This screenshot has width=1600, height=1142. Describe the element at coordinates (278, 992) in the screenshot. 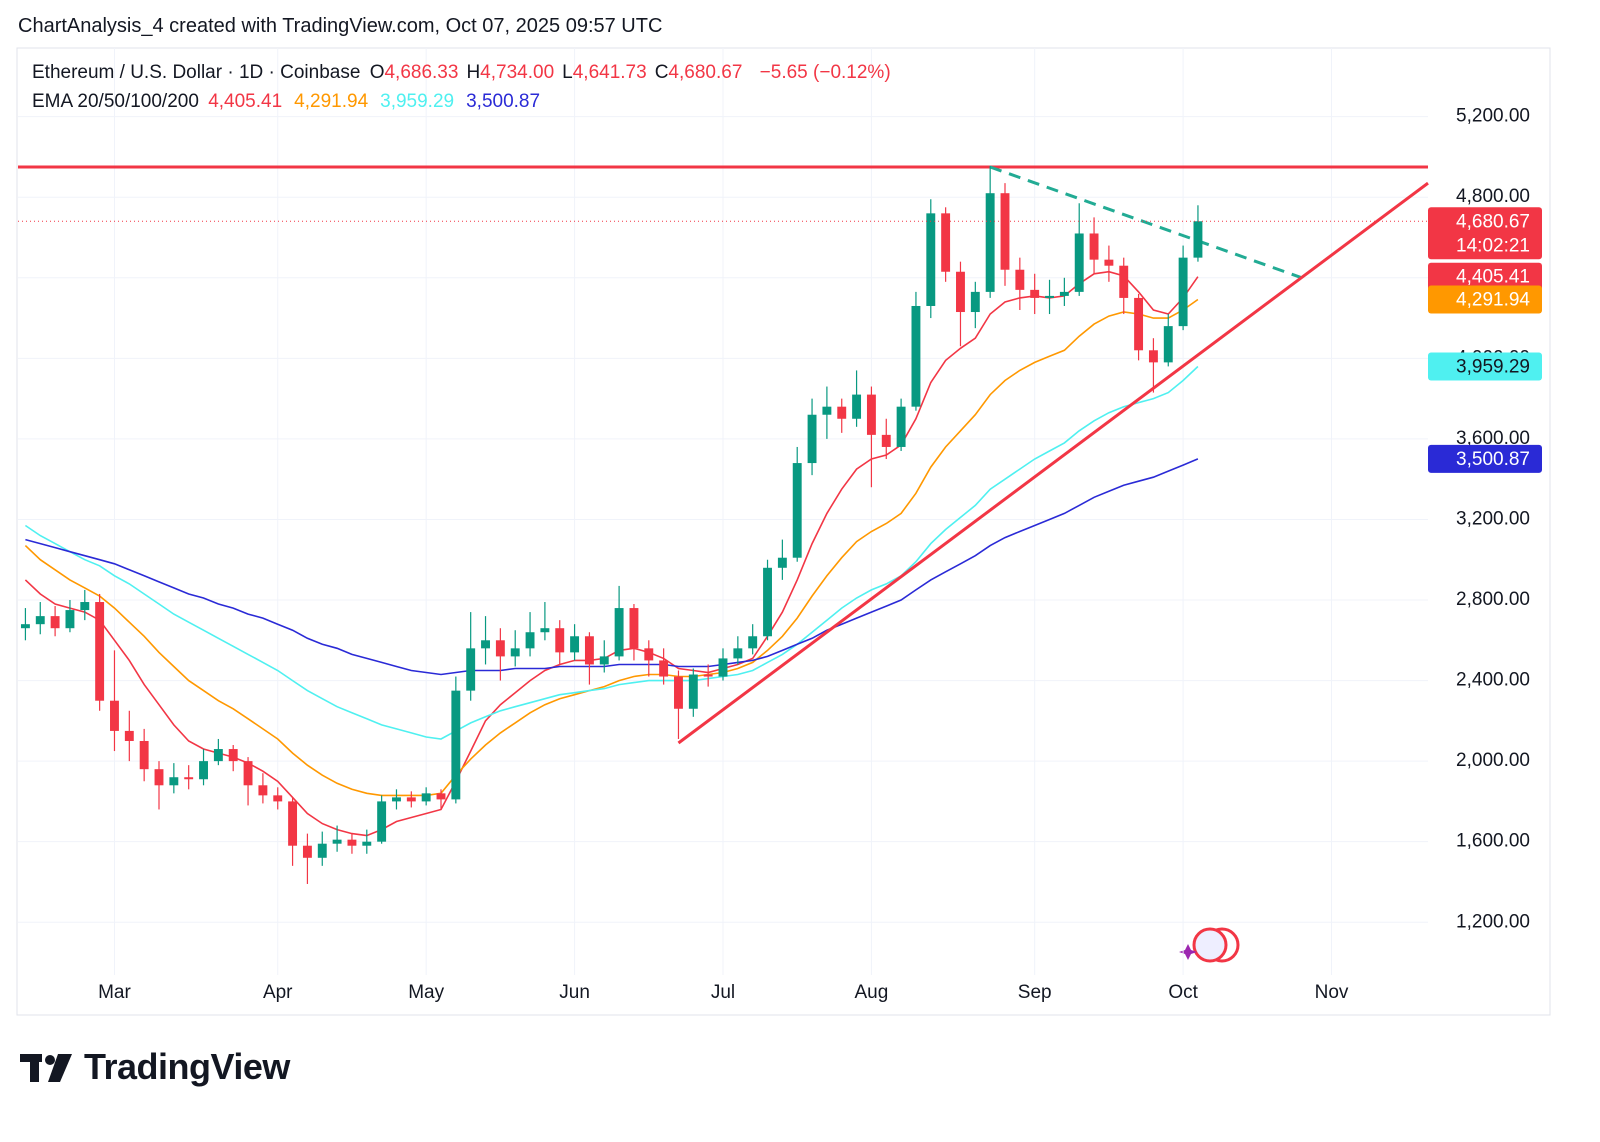

I see `x-tick-label: Apr` at that location.